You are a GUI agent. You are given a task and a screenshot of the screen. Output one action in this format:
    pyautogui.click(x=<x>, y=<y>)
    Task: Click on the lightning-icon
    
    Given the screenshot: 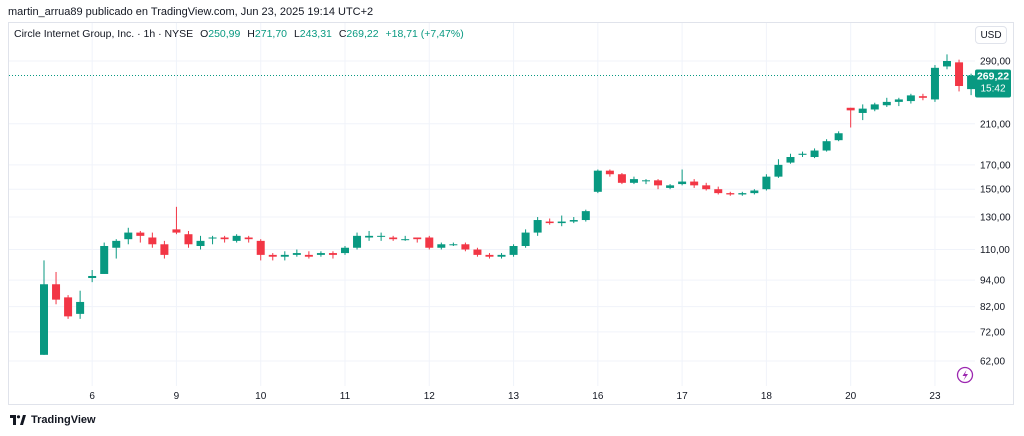 What is the action you would take?
    pyautogui.click(x=965, y=375)
    